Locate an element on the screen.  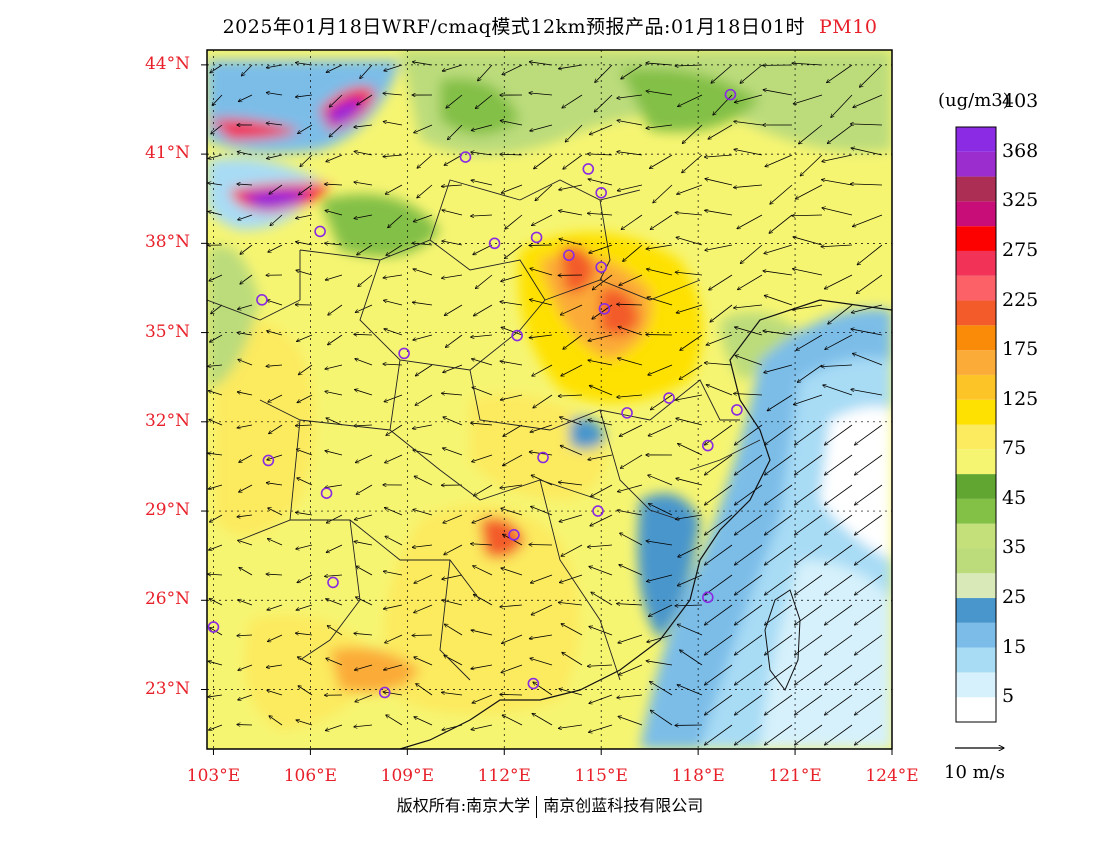
lon-label: 121°E is located at coordinates (795, 776).